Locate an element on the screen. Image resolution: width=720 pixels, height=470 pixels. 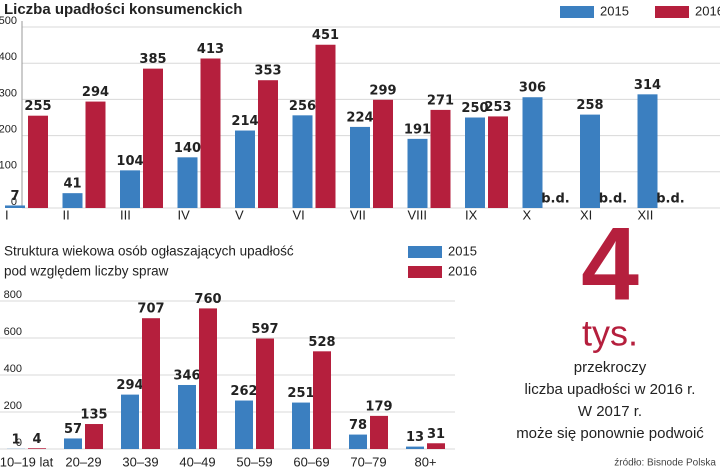
data-label: 306 is located at coordinates (532, 88).